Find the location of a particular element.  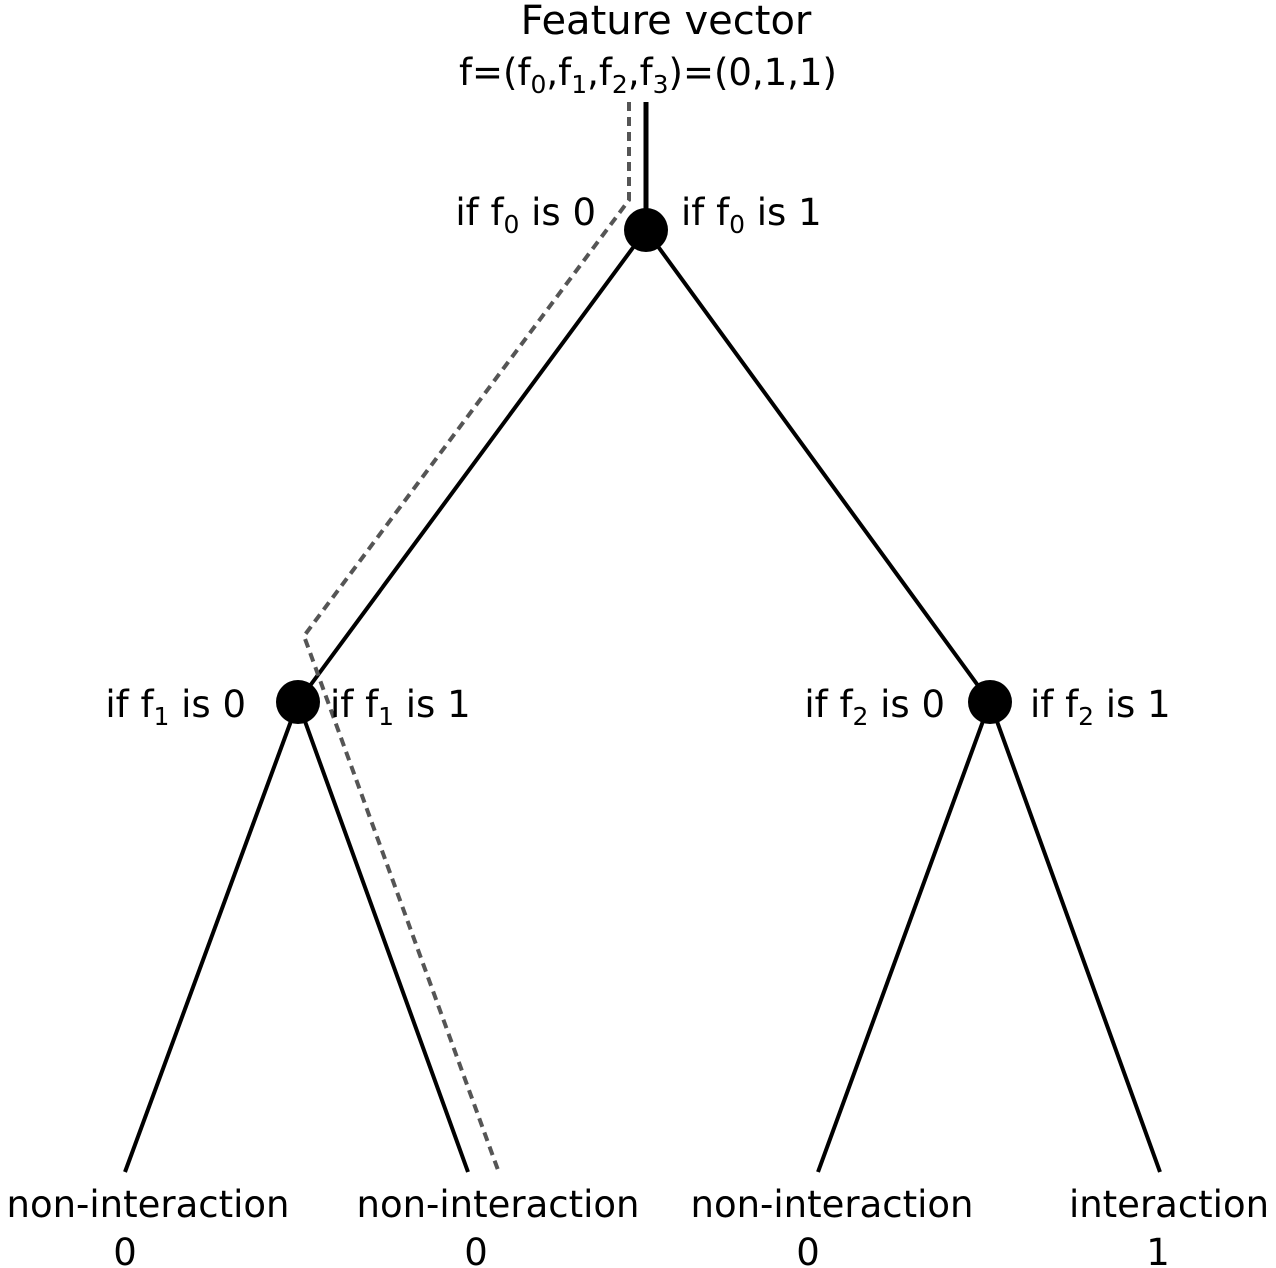

left-node-left-condition: if f1 is 0 is located at coordinates (175, 707).